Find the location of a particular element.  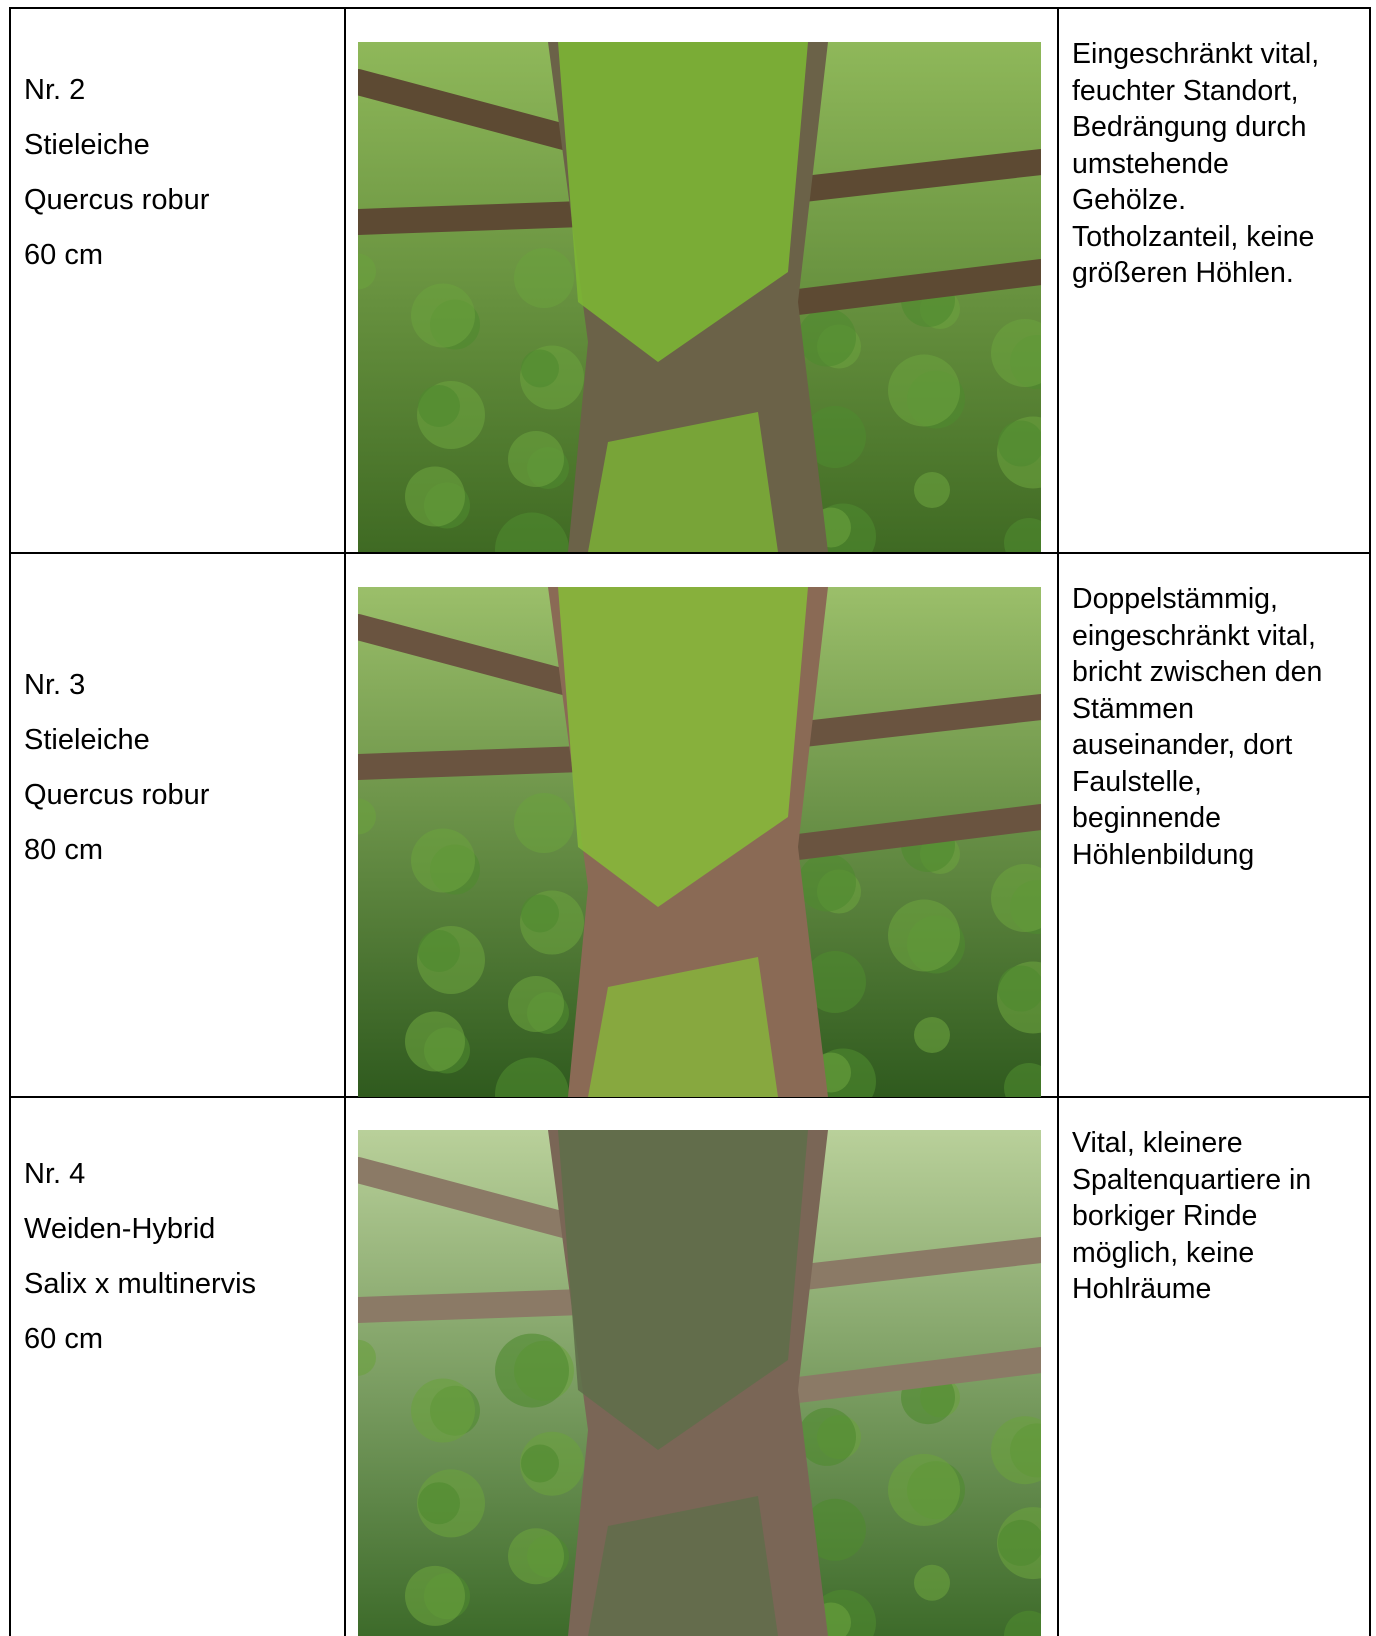

description-line: feuchter Standort, is located at coordinates (1185, 90).